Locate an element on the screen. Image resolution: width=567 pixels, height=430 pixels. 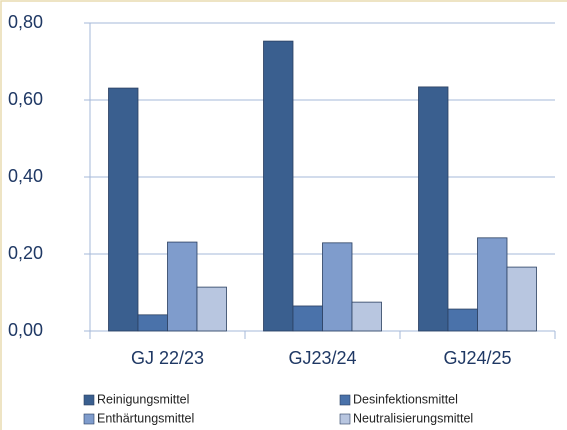
y-tick-label: 0,60 is located at coordinates (25, 99).